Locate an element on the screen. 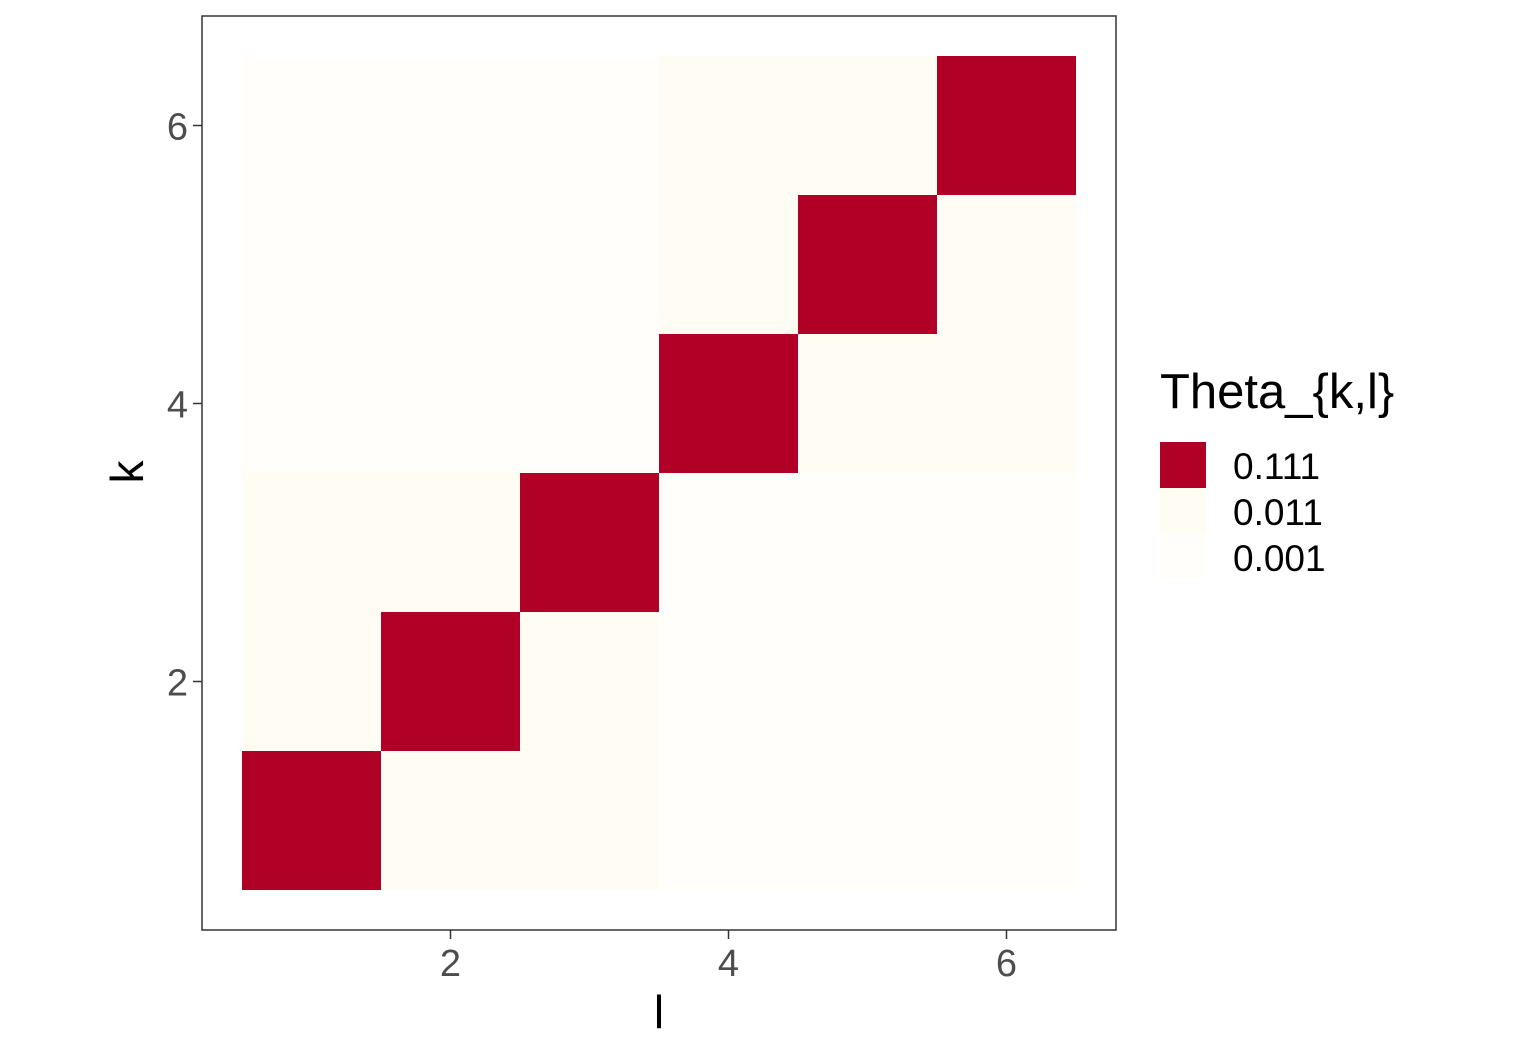 The width and height of the screenshot is (1536, 1061). heatmap-cell-k5-l3 is located at coordinates (589, 264).